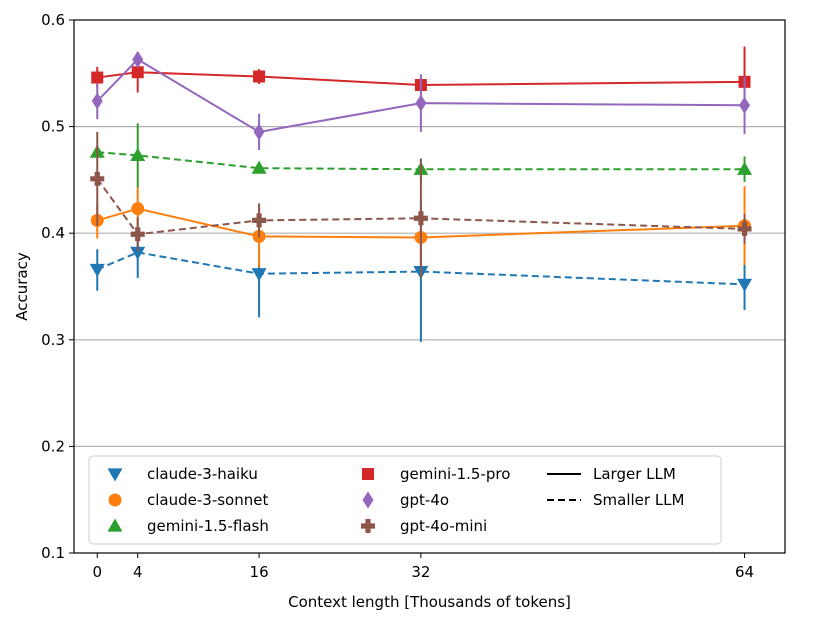  Describe the element at coordinates (115, 475) in the screenshot. I see `legend-marker-claude-3-haiku` at that location.